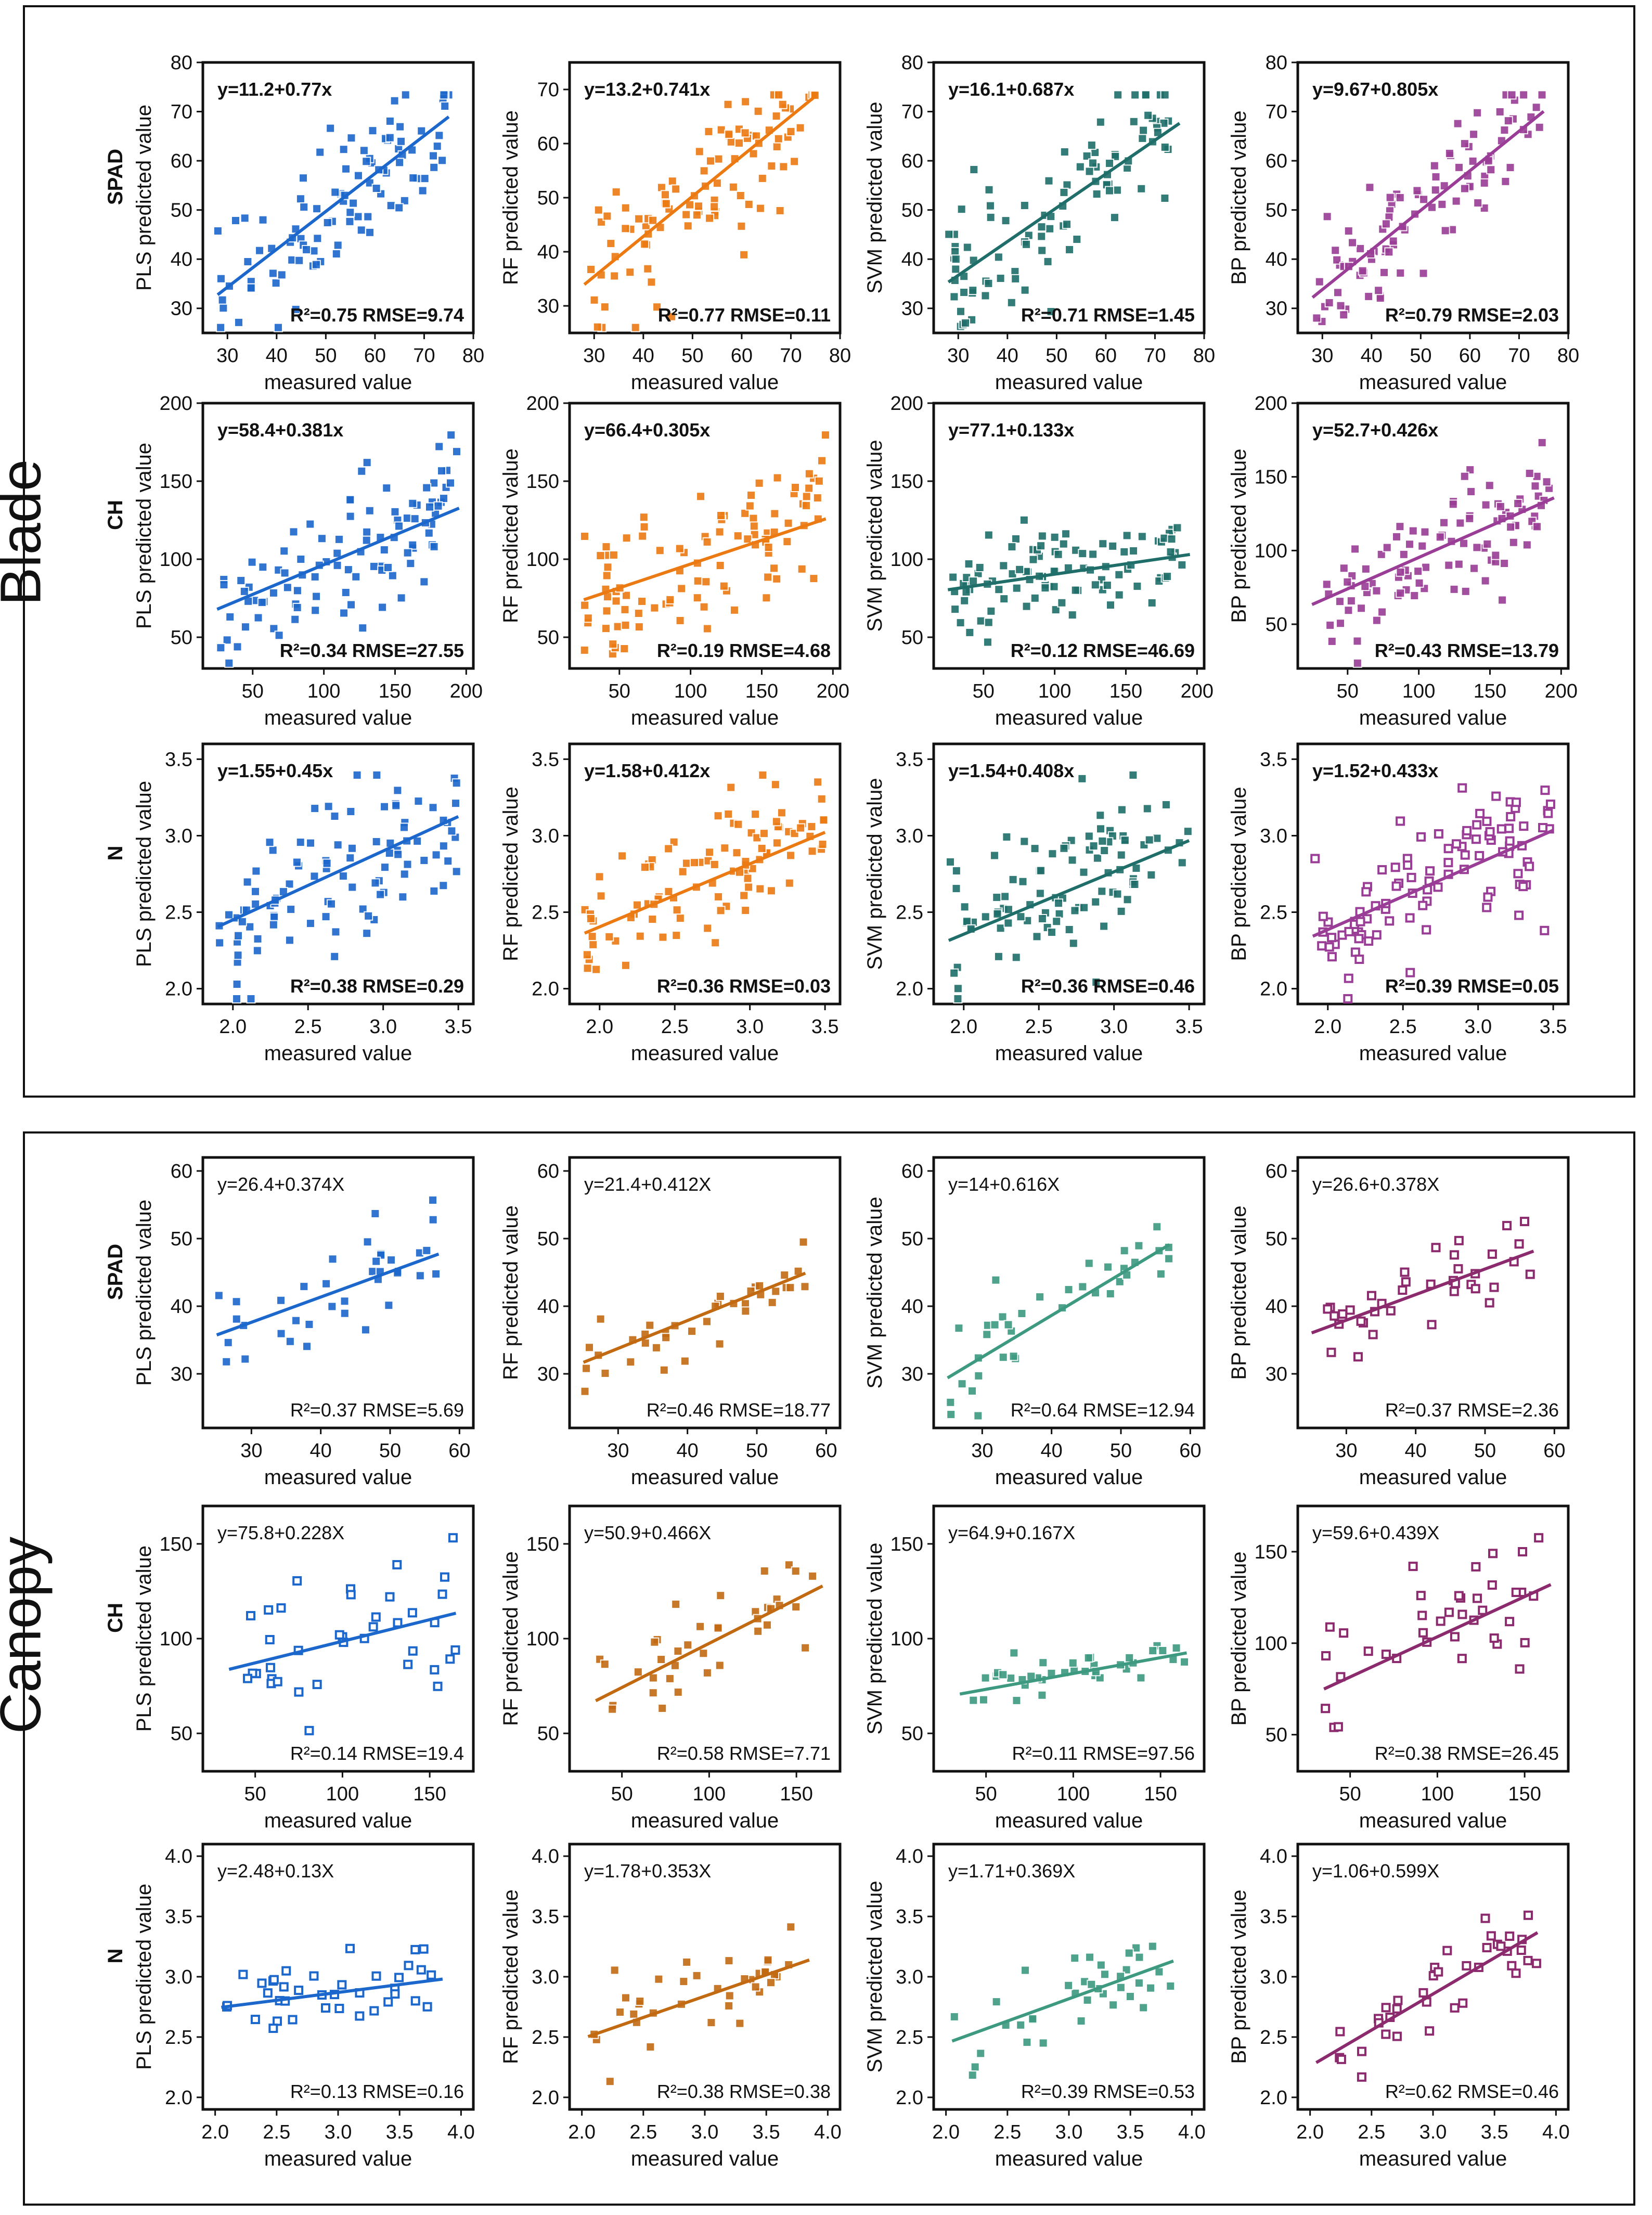 This screenshot has width=1652, height=2215. What do you see at coordinates (1271, 551) in the screenshot?
I see `y-tick-label: 100` at bounding box center [1271, 551].